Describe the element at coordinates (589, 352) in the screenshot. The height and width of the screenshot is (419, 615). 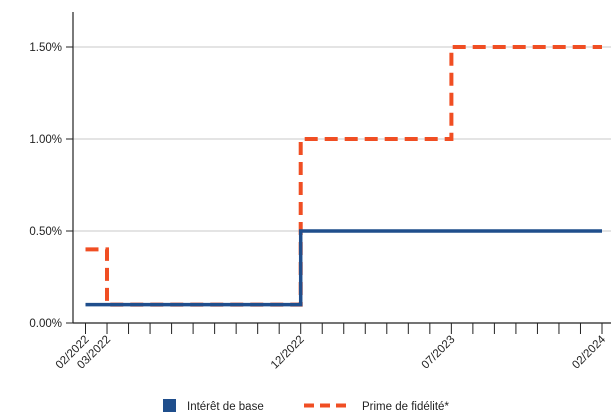
I see `x-tick-label: 02/2024` at that location.